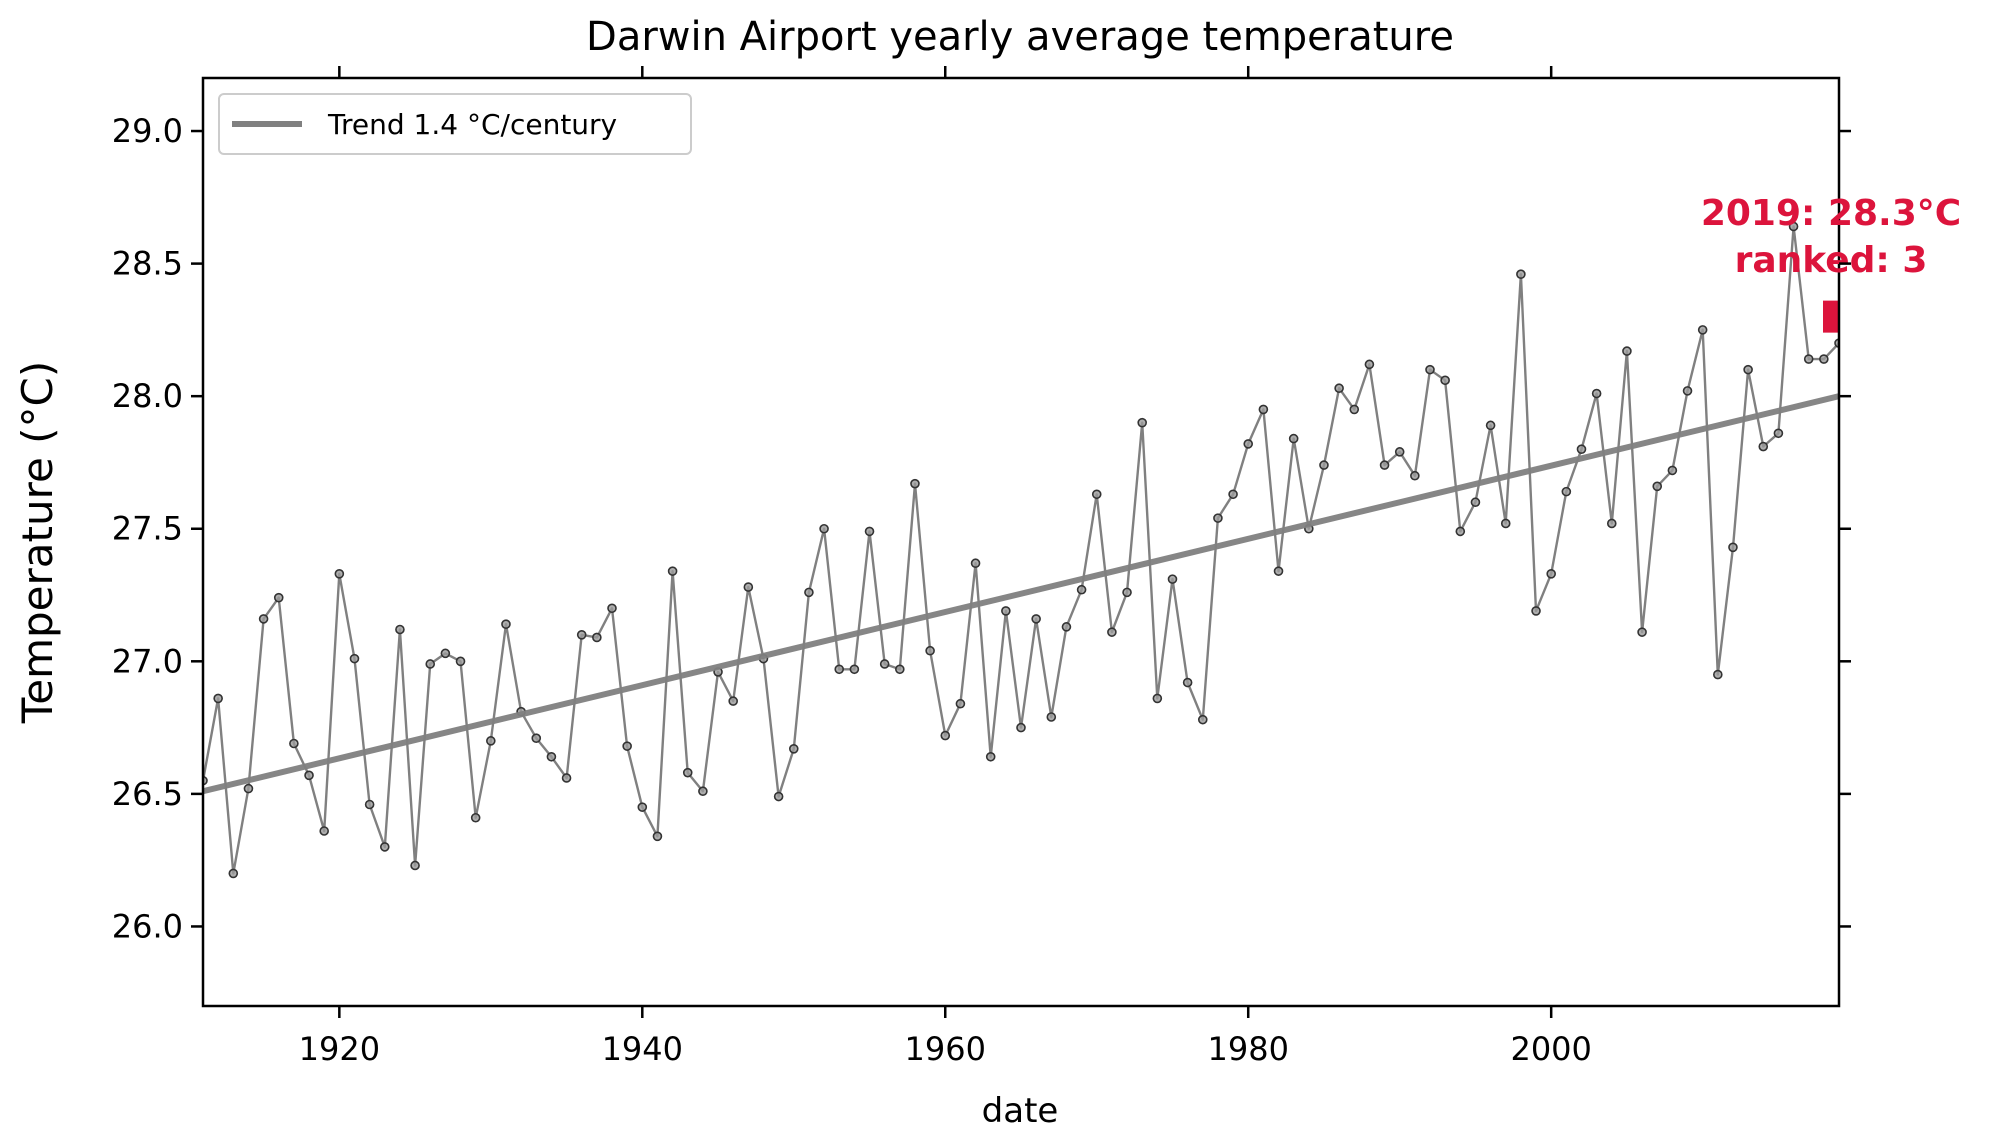  What do you see at coordinates (1096, 494) in the screenshot?
I see `series-point-1970` at bounding box center [1096, 494].